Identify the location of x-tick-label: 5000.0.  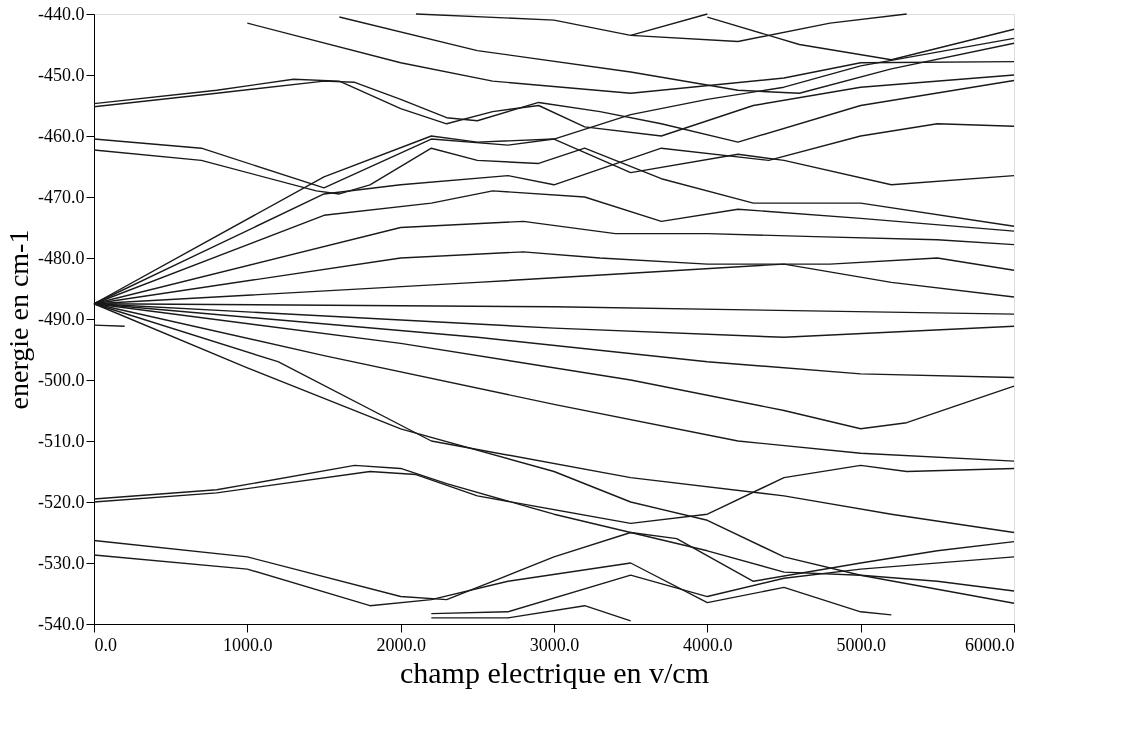
(861, 644).